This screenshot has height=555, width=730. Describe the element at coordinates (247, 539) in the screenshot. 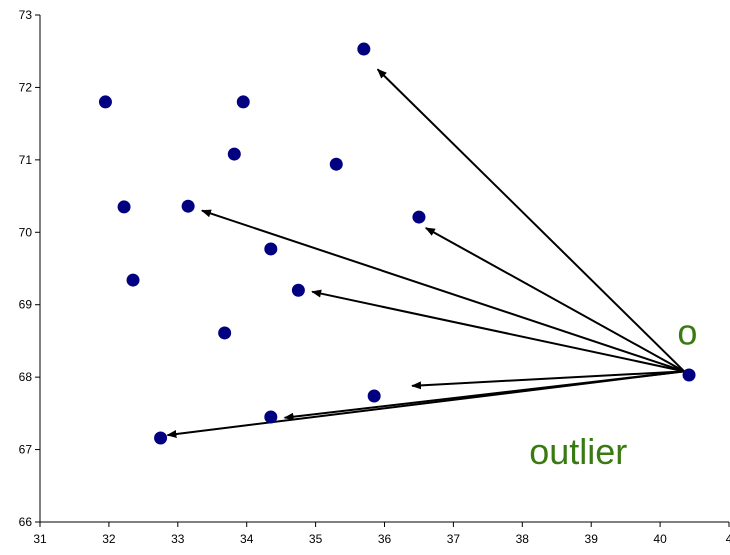

I see `x-tick-label: 34` at that location.